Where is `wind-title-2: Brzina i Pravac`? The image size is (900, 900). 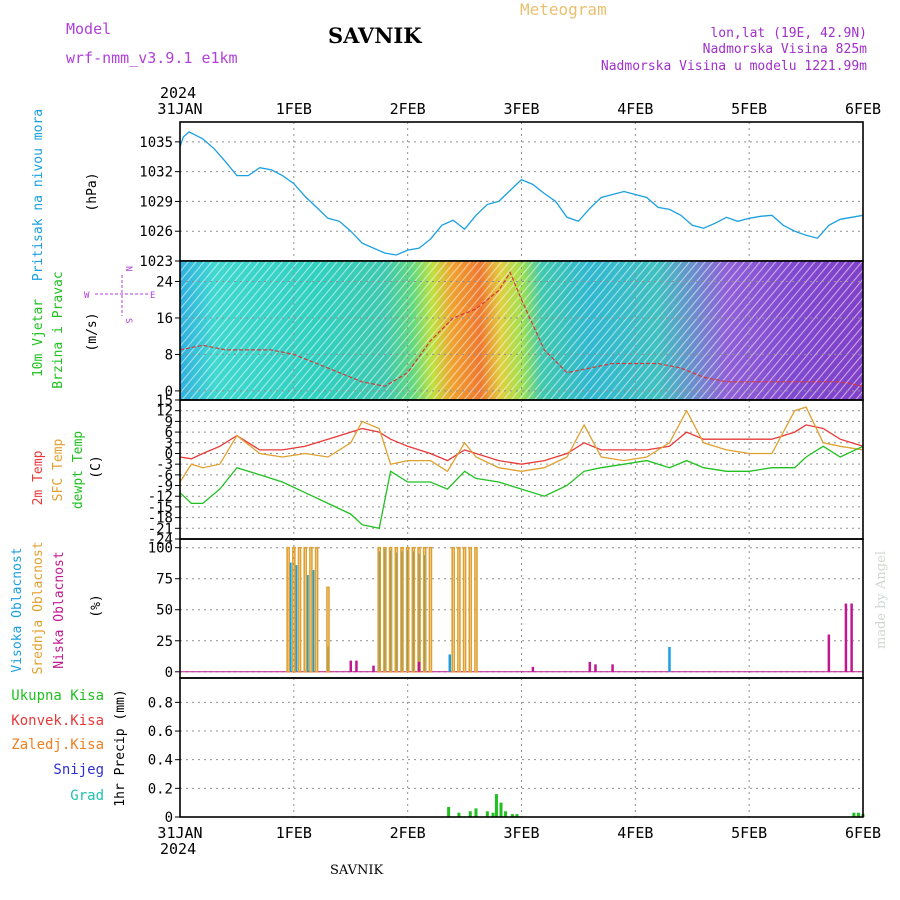
wind-title-2: Brzina i Pravac is located at coordinates (58, 329).